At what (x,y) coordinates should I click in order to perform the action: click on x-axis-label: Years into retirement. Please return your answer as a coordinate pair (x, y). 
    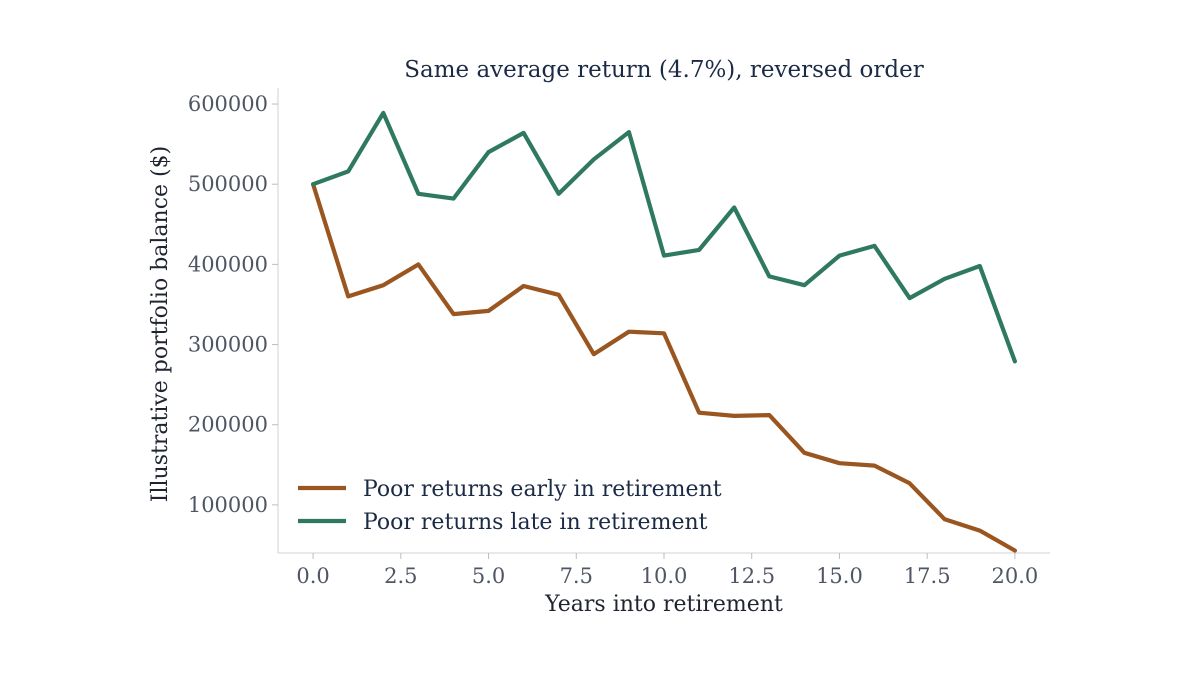
    Looking at the image, I should click on (663, 604).